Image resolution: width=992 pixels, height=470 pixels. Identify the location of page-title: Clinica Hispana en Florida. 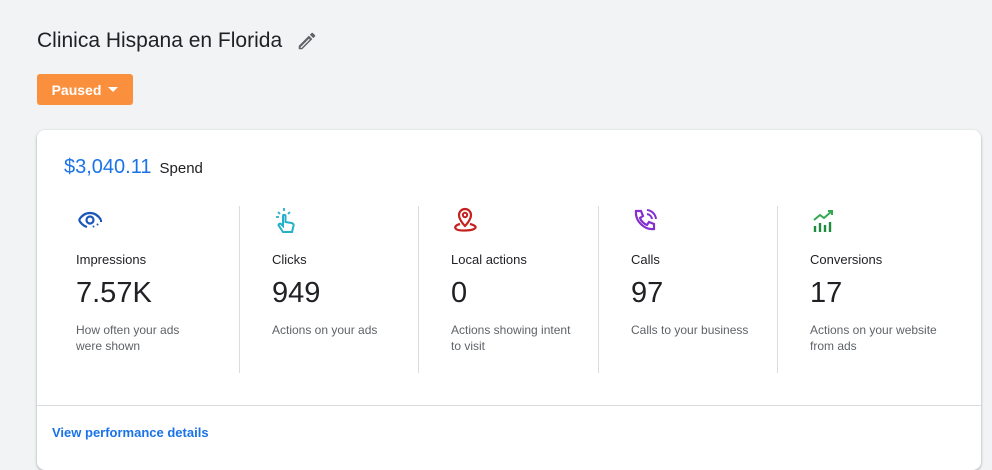
(177, 41).